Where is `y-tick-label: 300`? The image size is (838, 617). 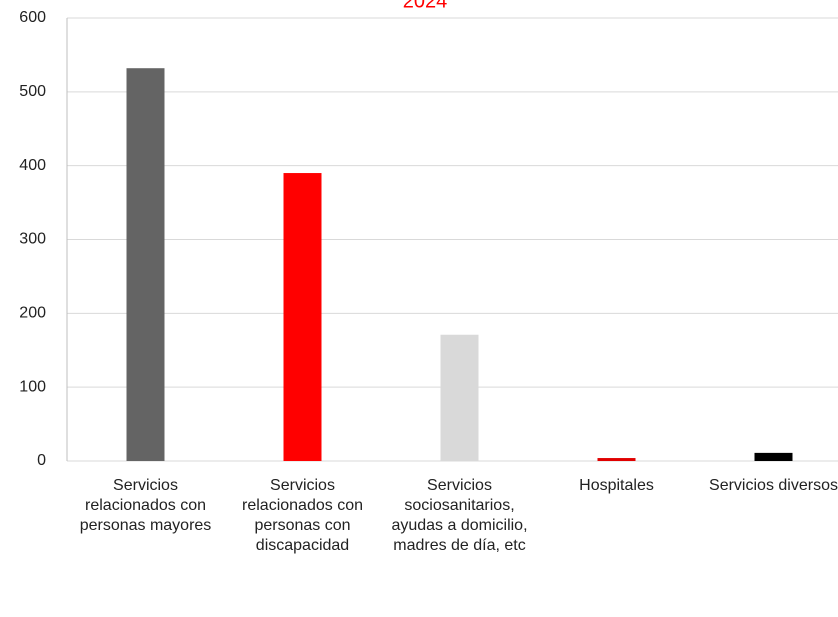
y-tick-label: 300 is located at coordinates (32, 239).